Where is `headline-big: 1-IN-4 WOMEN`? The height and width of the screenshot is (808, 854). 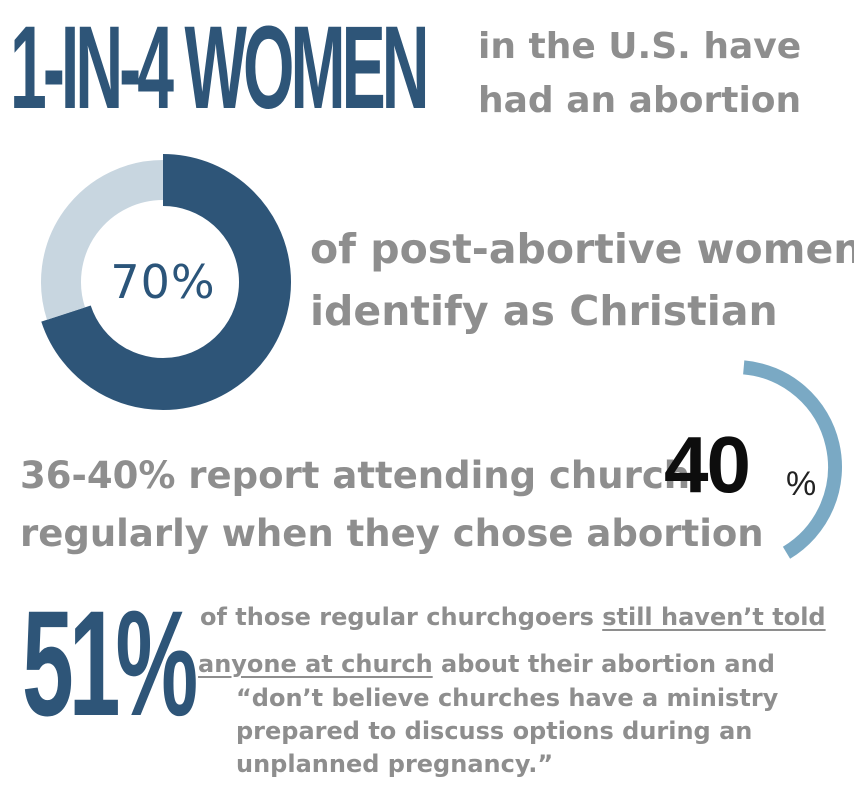
headline-big: 1-IN-4 WOMEN is located at coordinates (219, 68).